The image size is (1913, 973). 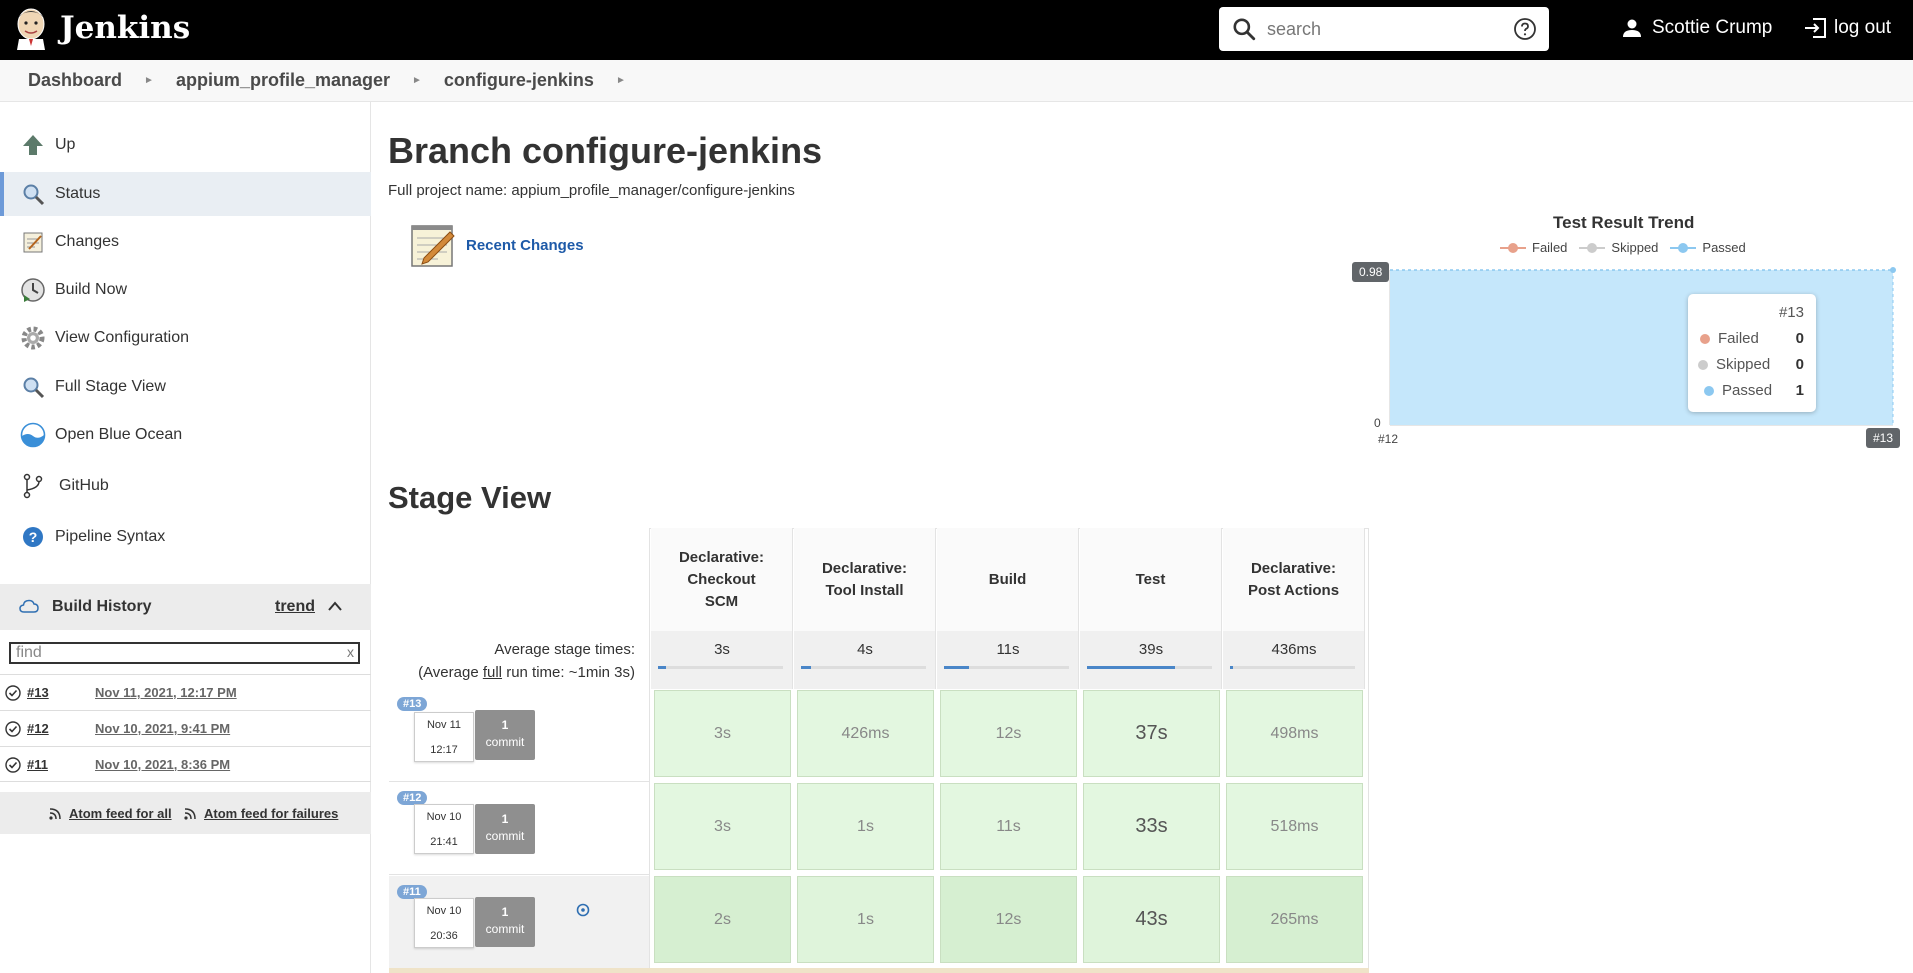 I want to click on sidebar-item-label: Pipeline Syntax, so click(x=110, y=536).